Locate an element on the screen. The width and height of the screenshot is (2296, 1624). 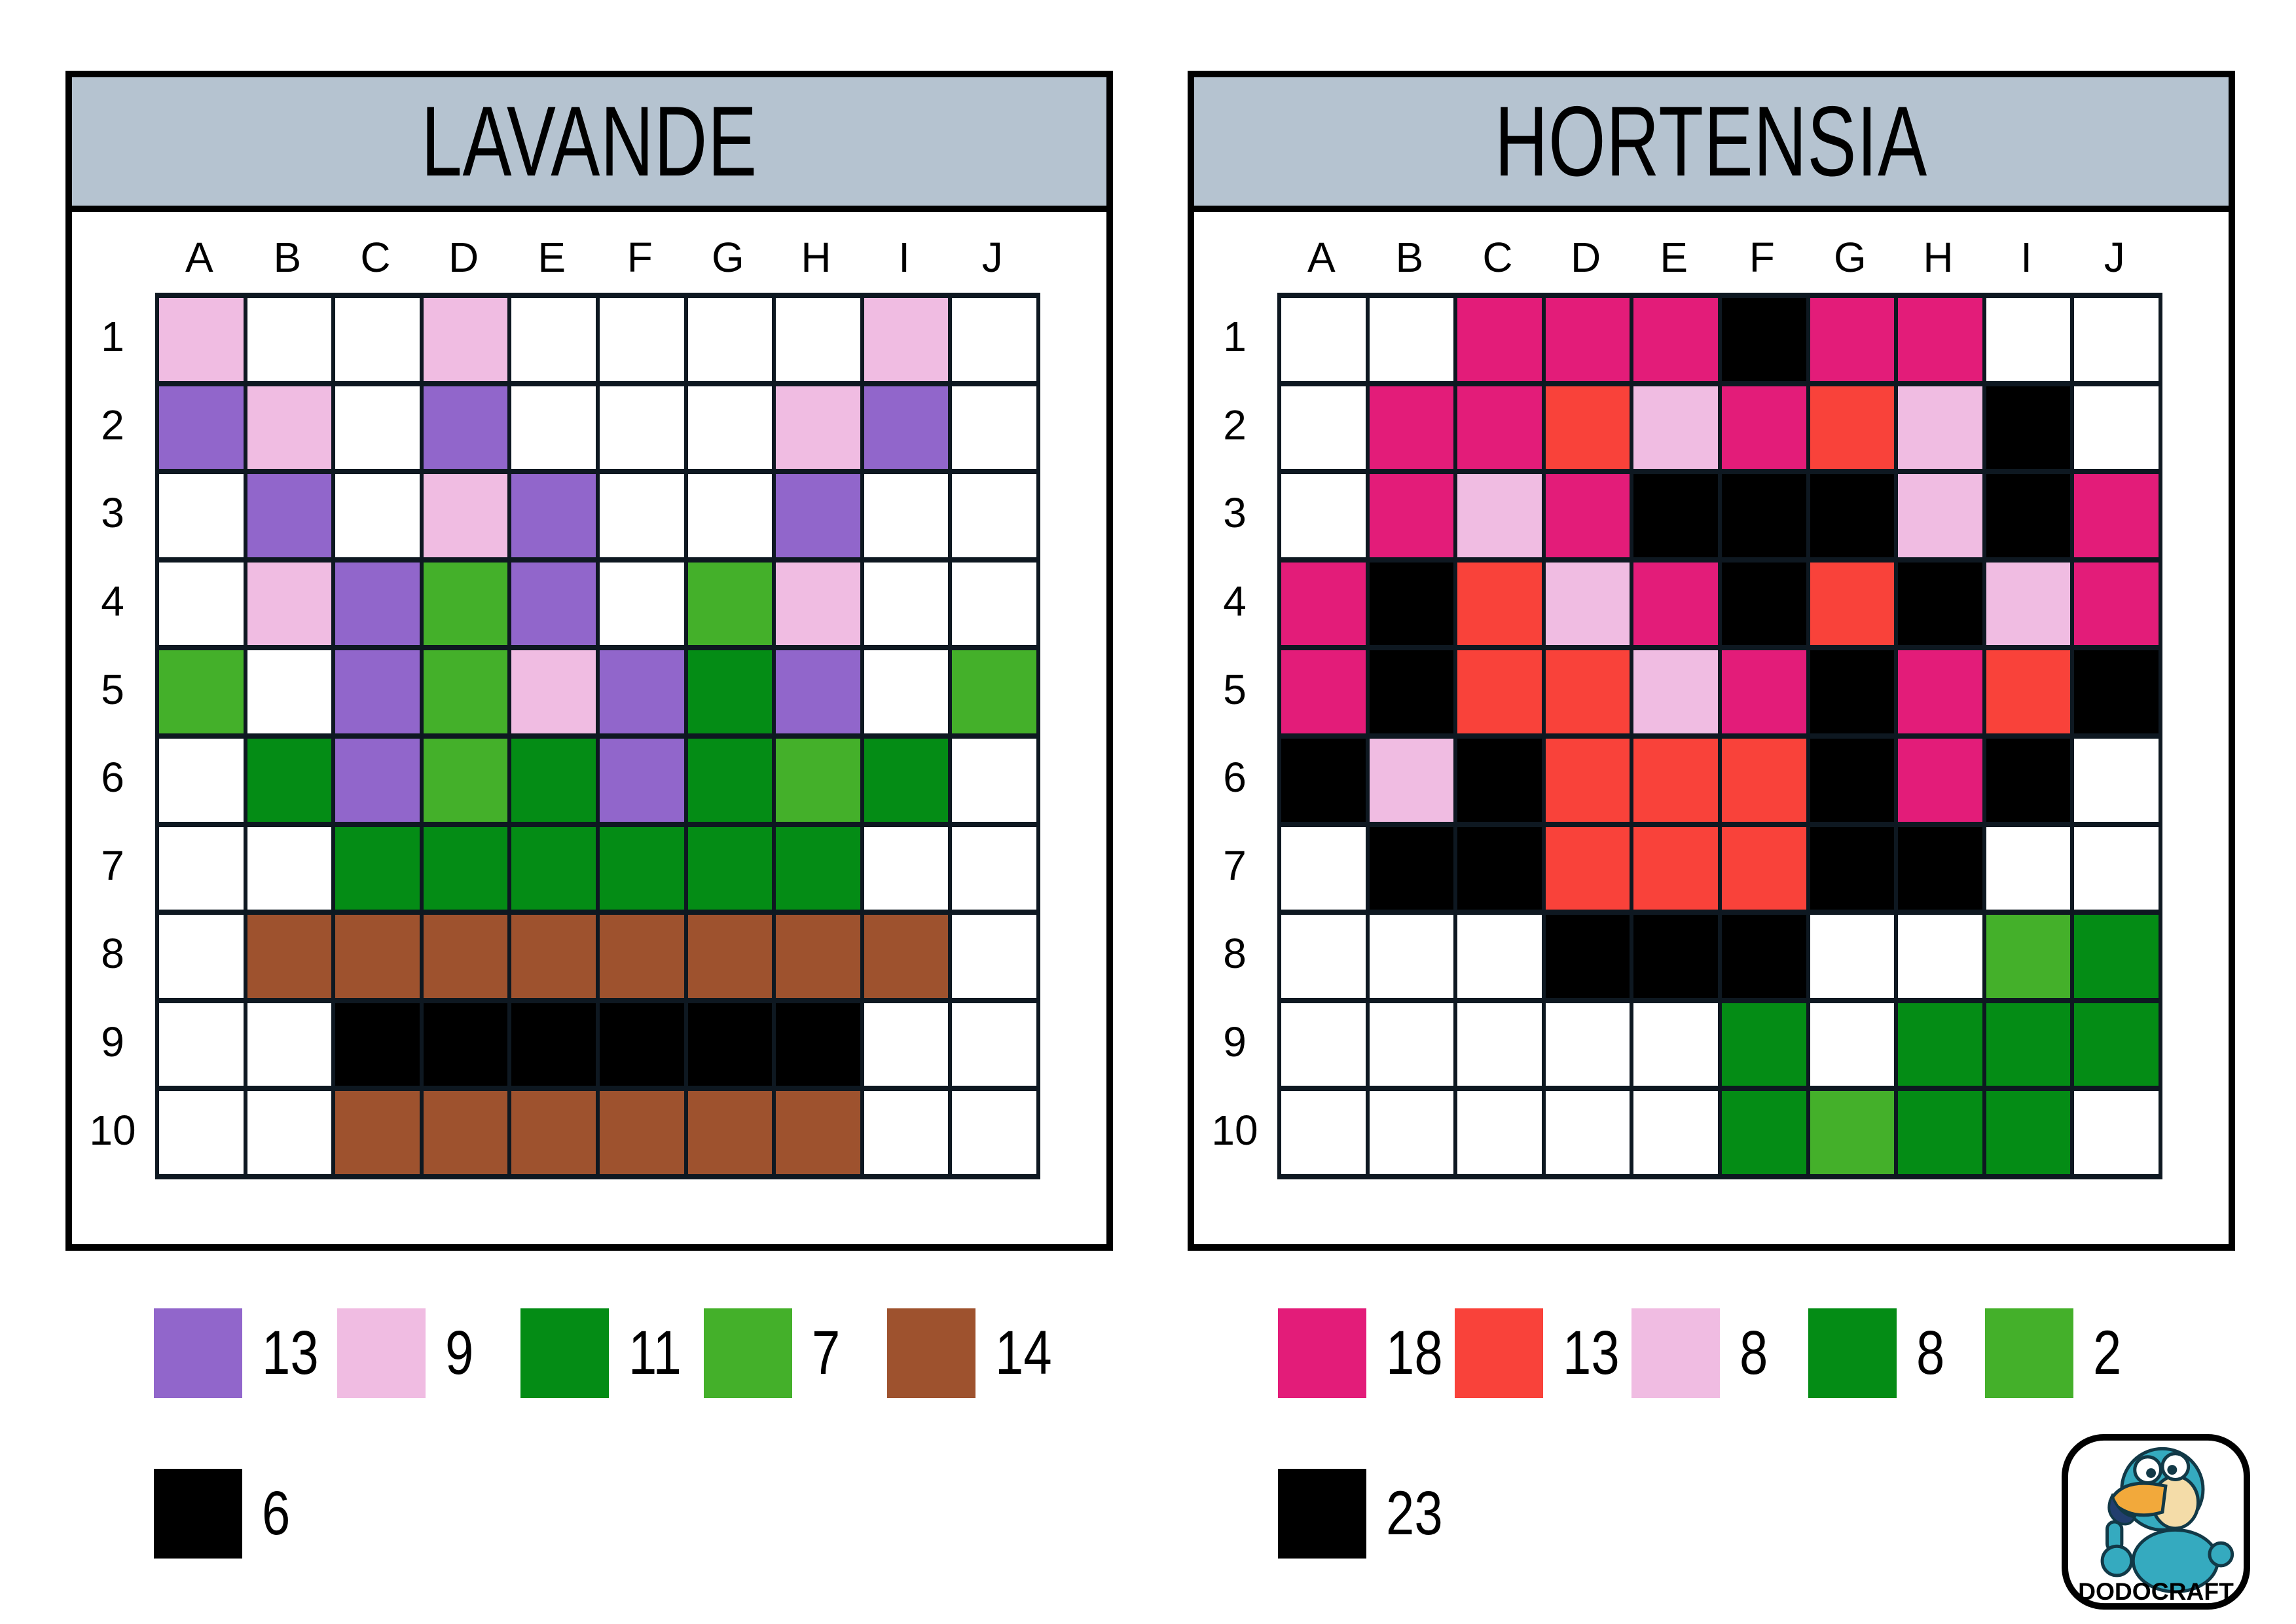
grid-cell-F4-black is located at coordinates (1766, 606).